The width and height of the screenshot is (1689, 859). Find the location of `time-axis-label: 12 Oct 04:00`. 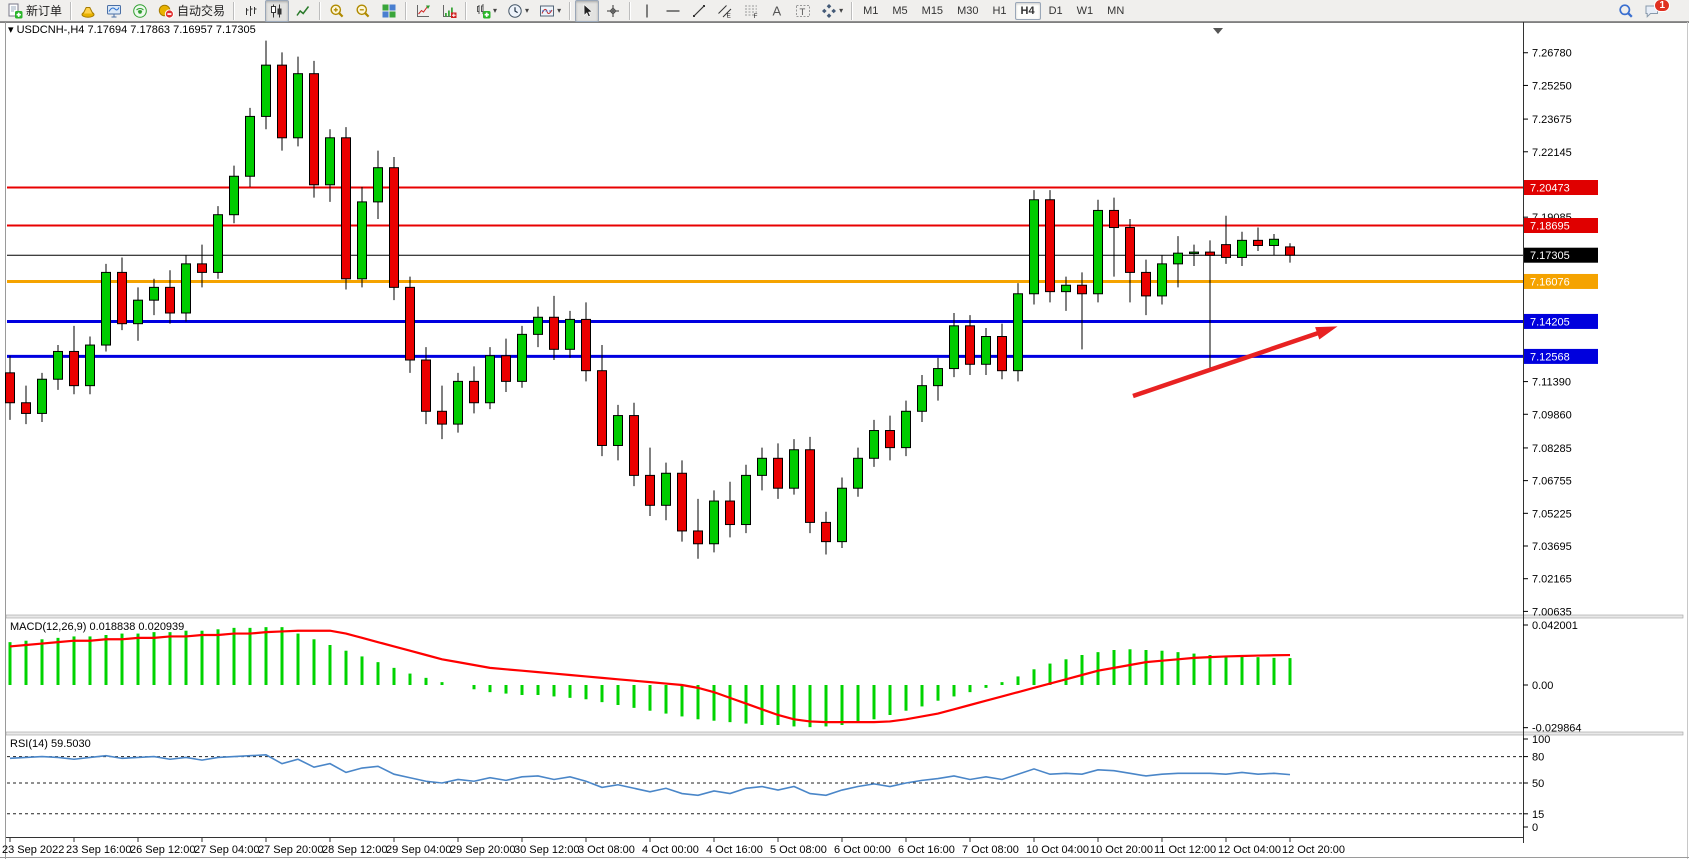

time-axis-label: 12 Oct 04:00 is located at coordinates (1249, 850).